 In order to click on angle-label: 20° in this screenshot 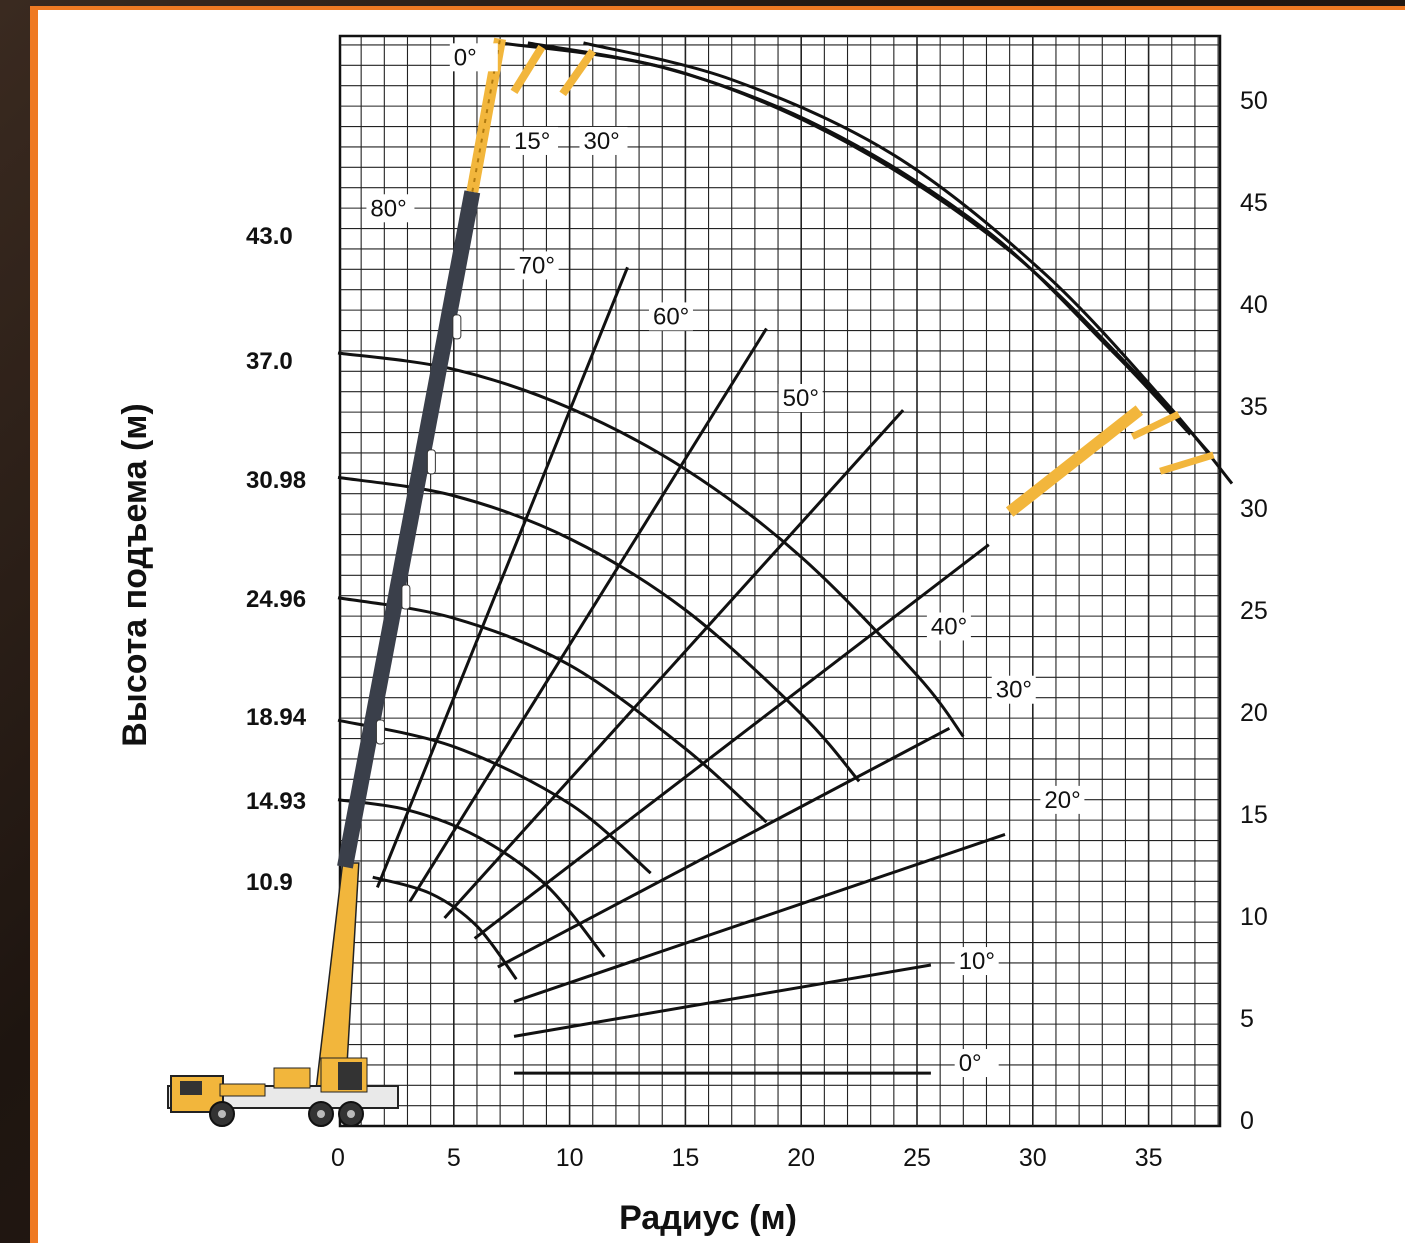, I will do `click(1062, 800)`.